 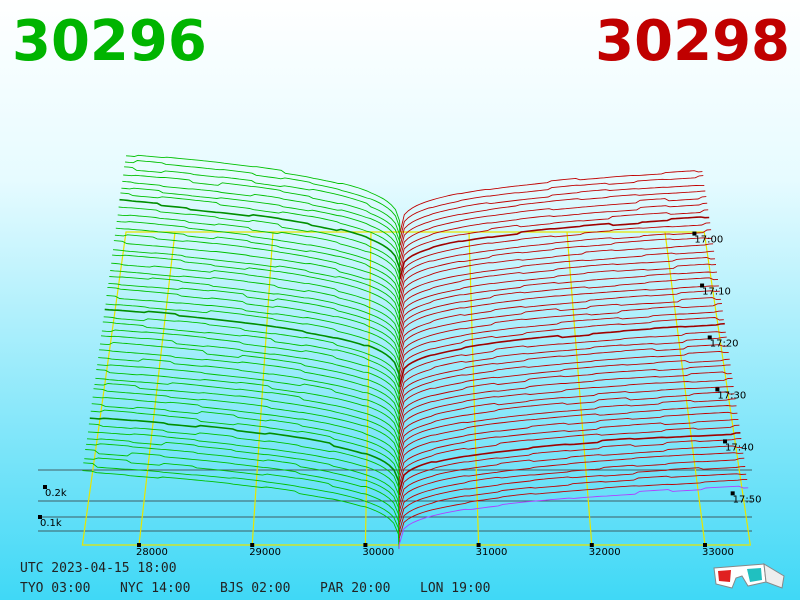 What do you see at coordinates (56, 493) in the screenshot?
I see `depth-tick-label: 0.2k` at bounding box center [56, 493].